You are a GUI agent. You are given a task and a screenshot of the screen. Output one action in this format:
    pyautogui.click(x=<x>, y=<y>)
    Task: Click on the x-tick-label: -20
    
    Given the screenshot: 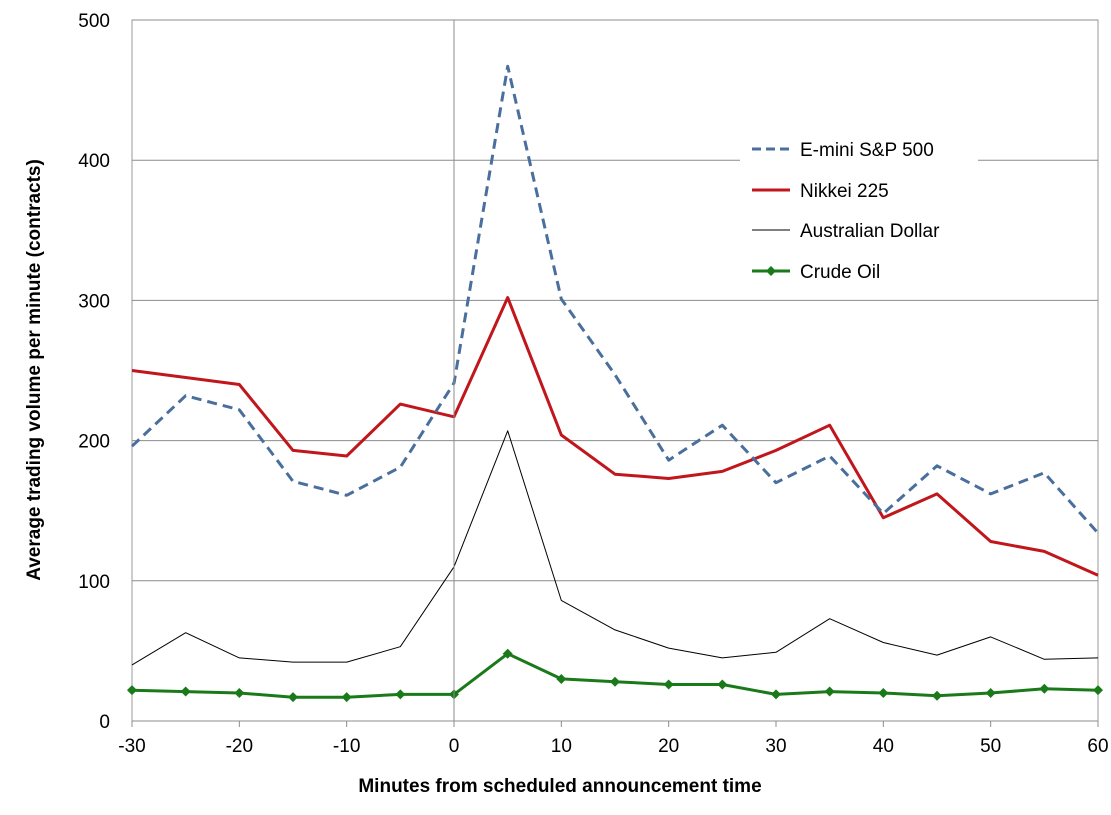 What is the action you would take?
    pyautogui.click(x=239, y=746)
    